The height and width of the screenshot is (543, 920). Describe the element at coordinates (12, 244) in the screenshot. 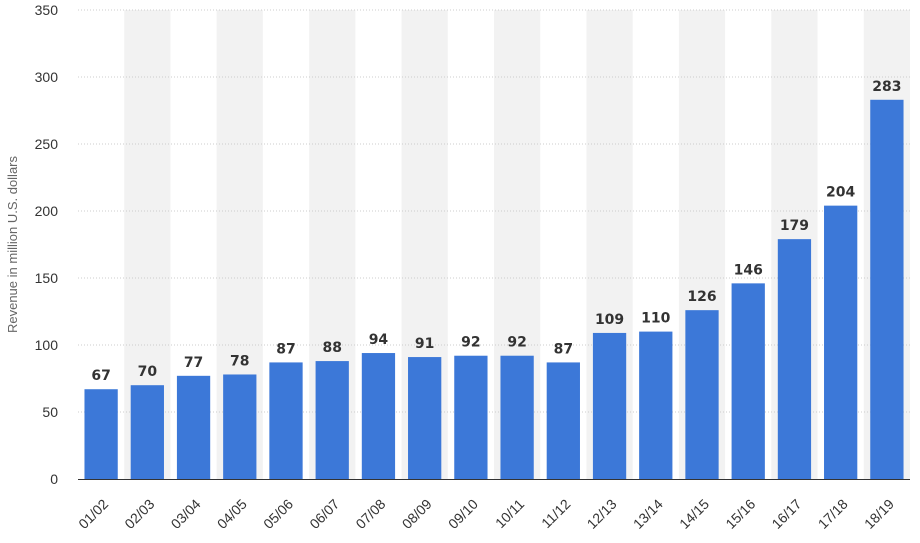

I see `y-axis-label: Revenue in million U.S. dollars` at that location.